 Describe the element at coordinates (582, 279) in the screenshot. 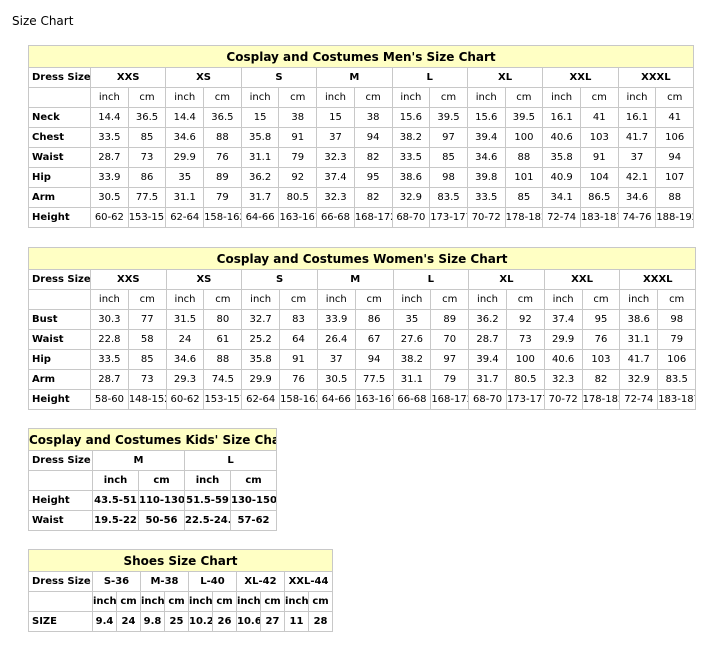

I see `size-header: XXL` at that location.